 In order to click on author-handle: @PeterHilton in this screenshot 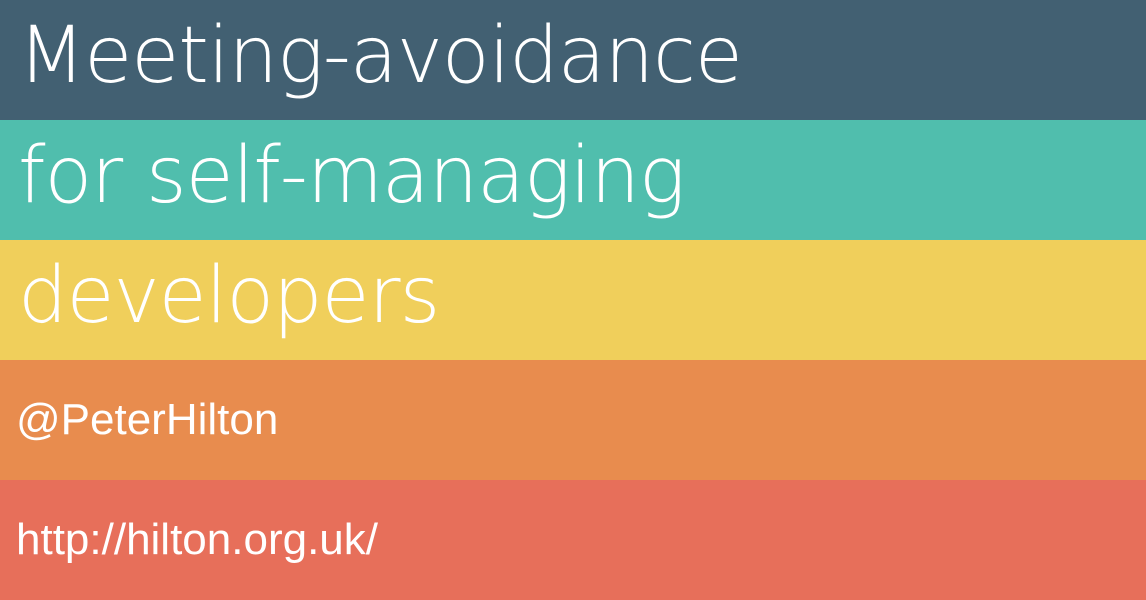, I will do `click(147, 419)`.